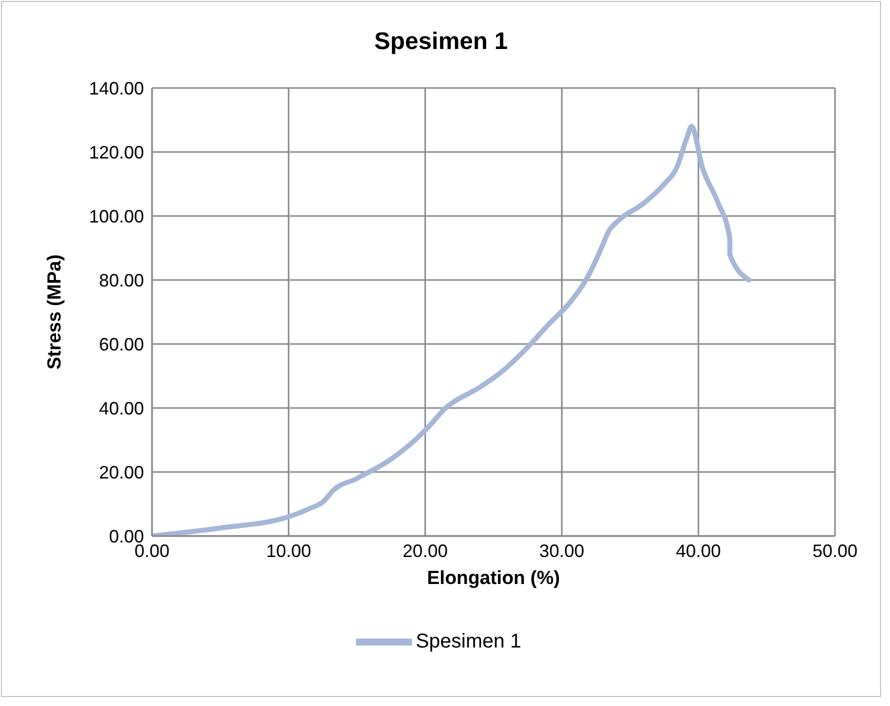 This screenshot has height=706, width=890. Describe the element at coordinates (698, 550) in the screenshot. I see `x-tick-label: 40.00` at that location.